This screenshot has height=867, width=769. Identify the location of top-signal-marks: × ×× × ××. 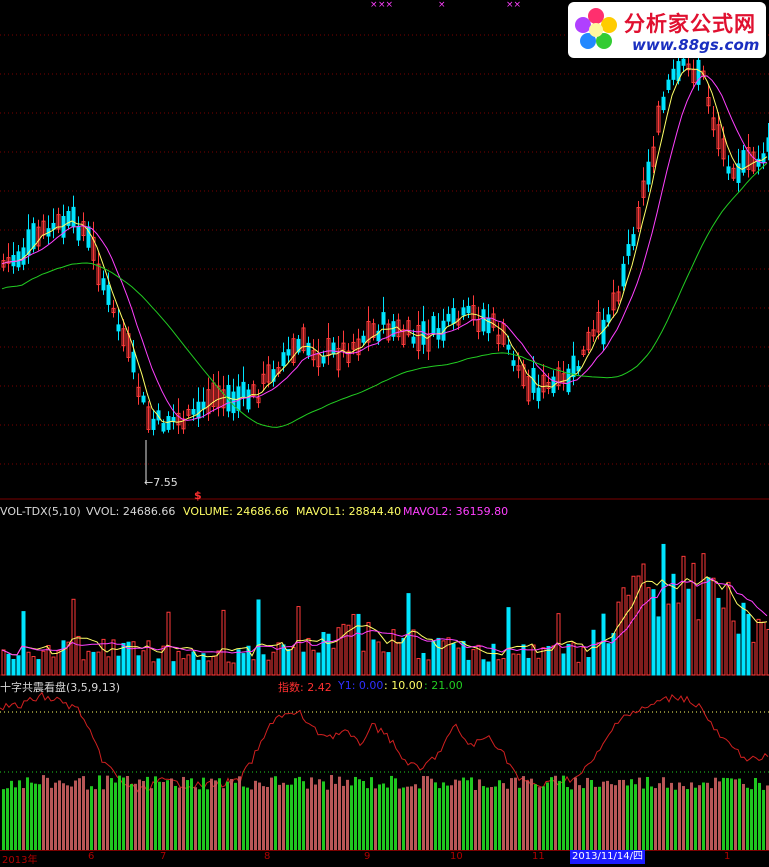
(448, 5).